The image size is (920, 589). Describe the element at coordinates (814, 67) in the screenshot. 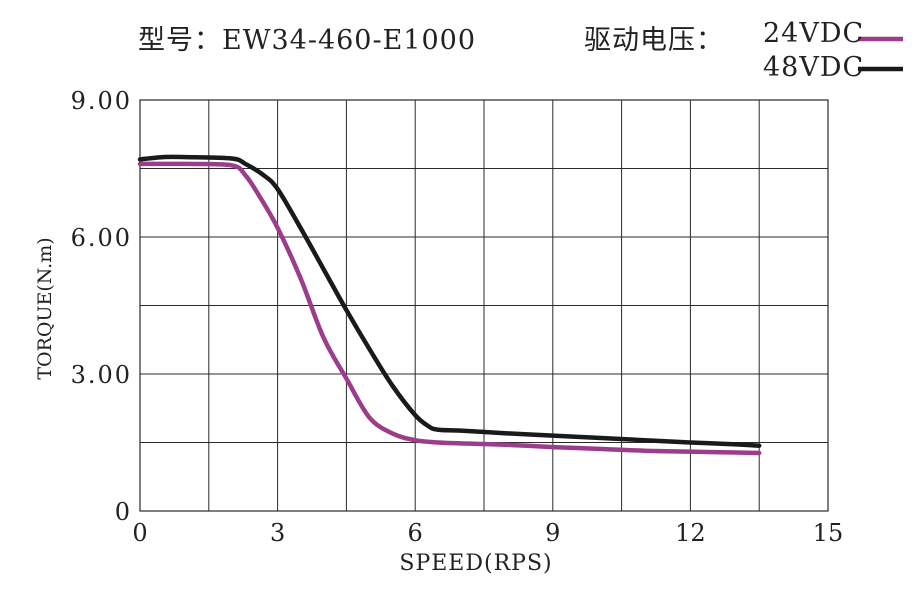

I see `legend-label-48vdc: 48VDC` at that location.